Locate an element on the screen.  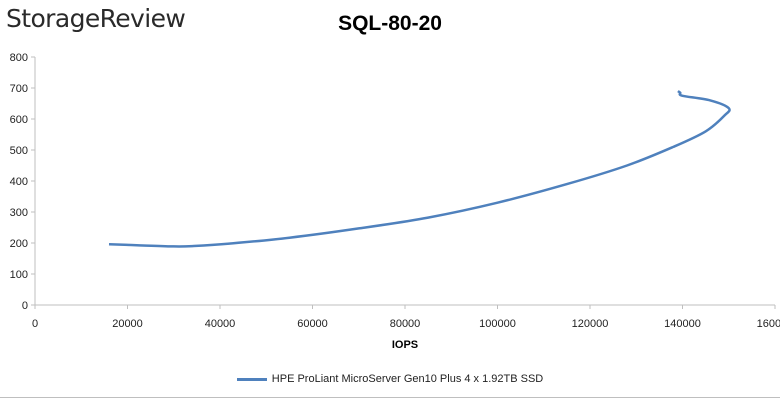
storagereview-logo: StorageReview is located at coordinates (96, 18).